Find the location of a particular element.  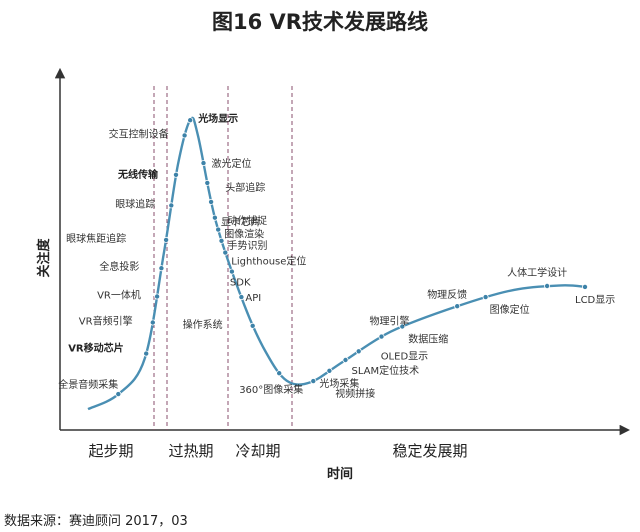

y-axis-label: 关注度 is located at coordinates (44, 258).